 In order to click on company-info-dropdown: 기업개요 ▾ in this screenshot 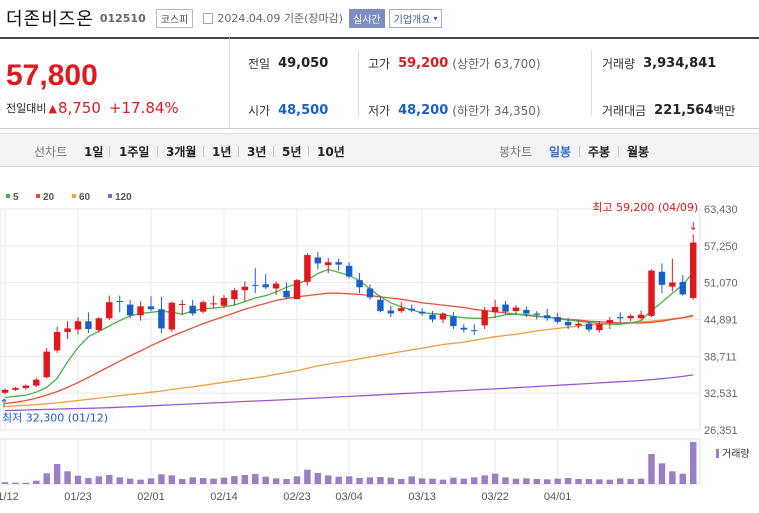, I will do `click(415, 18)`.